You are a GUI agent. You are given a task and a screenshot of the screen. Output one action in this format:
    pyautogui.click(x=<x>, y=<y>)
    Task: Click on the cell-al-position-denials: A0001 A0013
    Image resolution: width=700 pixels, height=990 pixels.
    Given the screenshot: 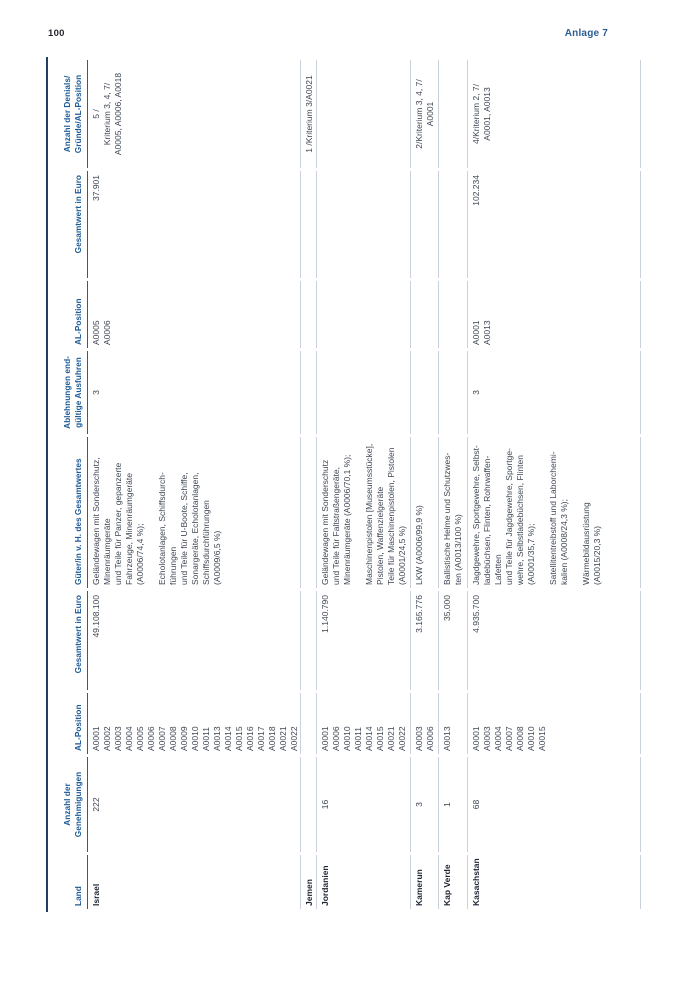 What is the action you would take?
    pyautogui.click(x=554, y=314)
    